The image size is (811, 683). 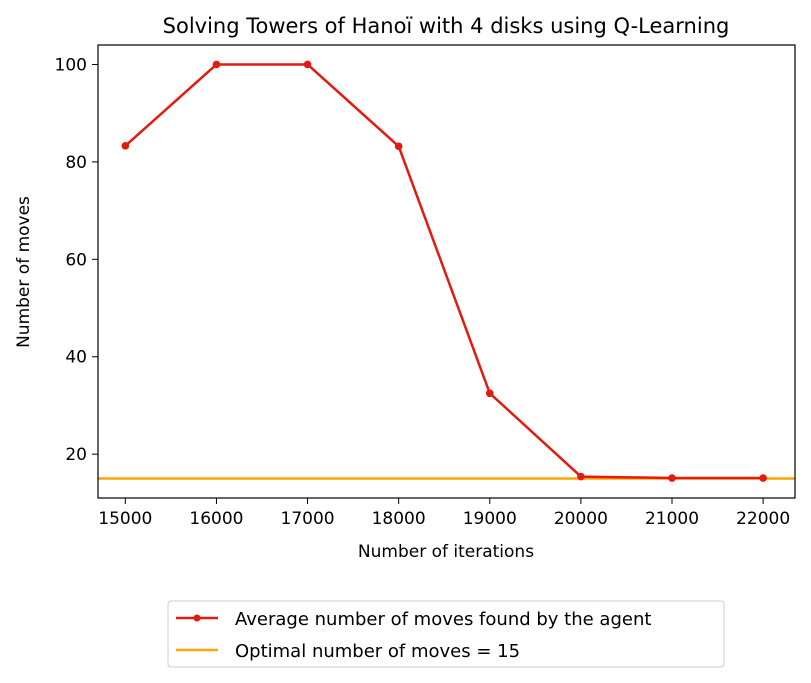 I want to click on legend-box, so click(x=446, y=634).